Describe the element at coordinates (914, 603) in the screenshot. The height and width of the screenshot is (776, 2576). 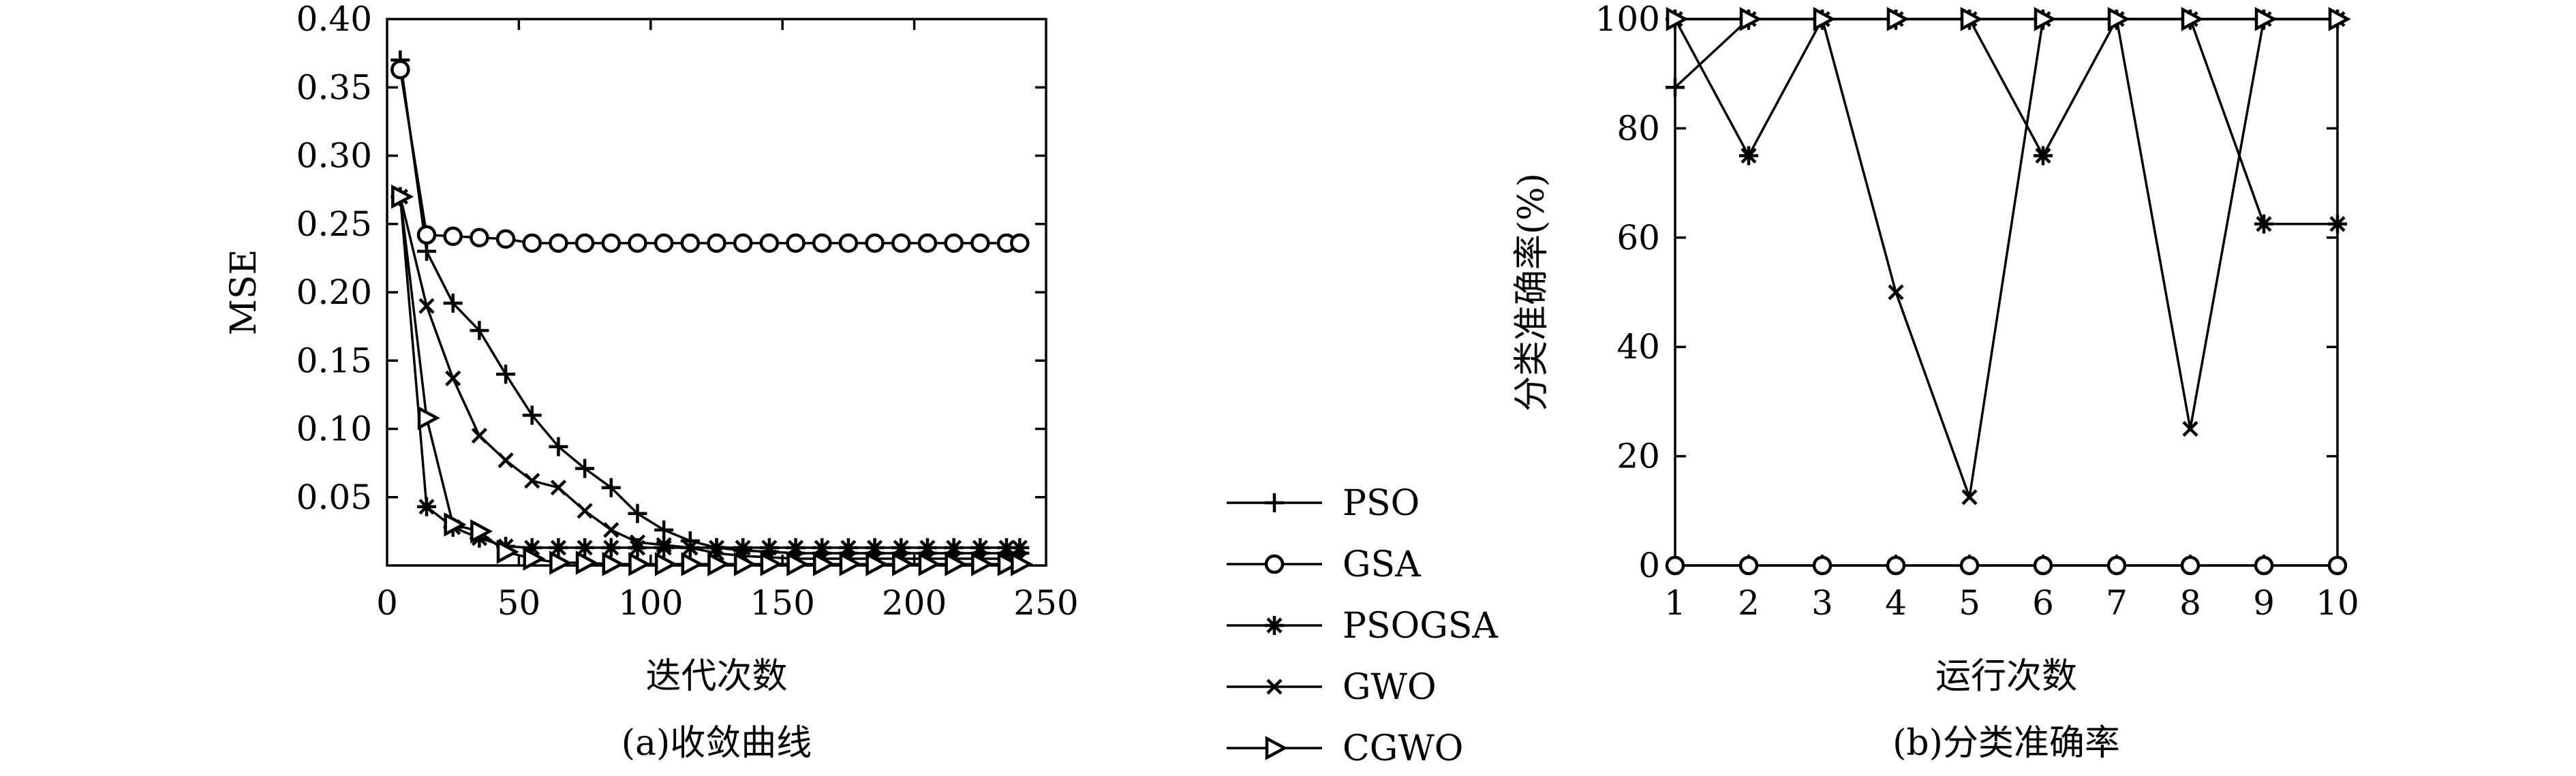
I see `x-tick-label: 200` at that location.